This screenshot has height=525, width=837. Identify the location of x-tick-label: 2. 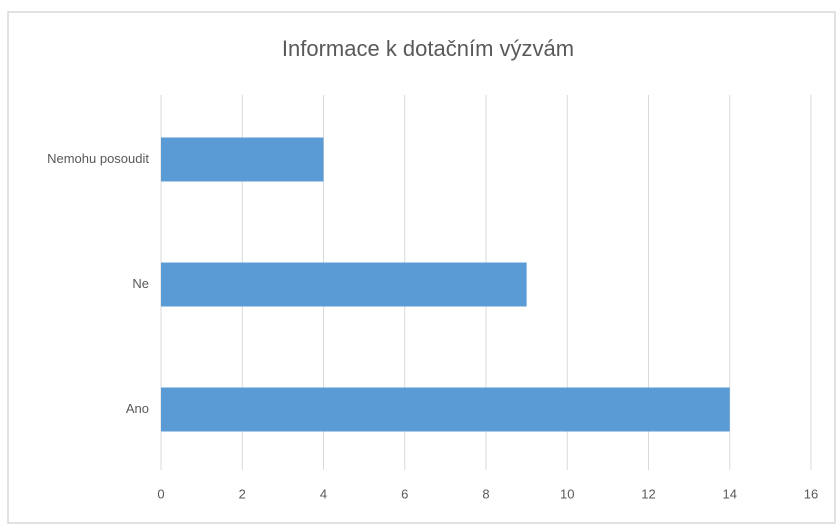
(242, 493).